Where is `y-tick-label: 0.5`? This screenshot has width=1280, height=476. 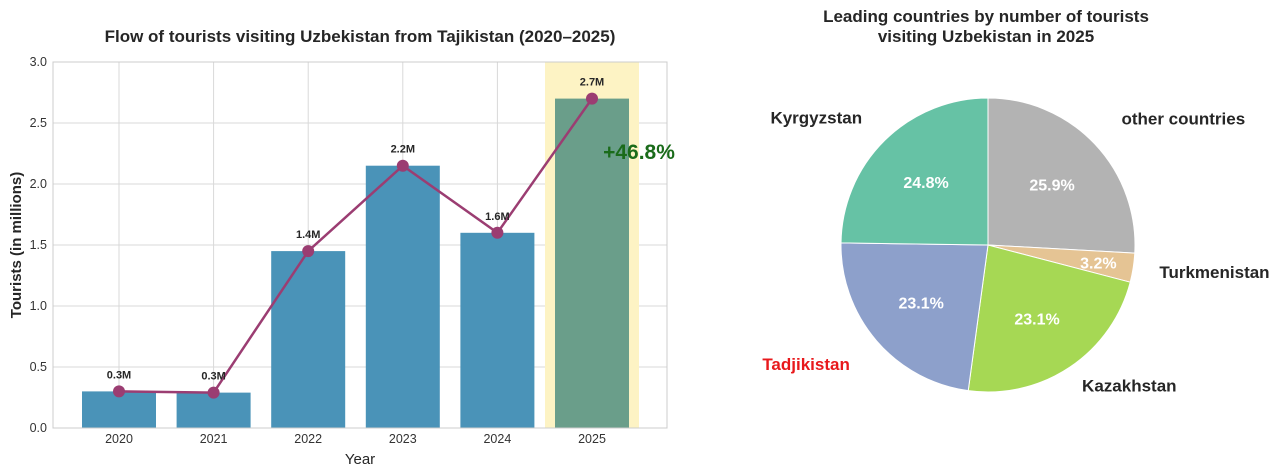
y-tick-label: 0.5 is located at coordinates (38, 367).